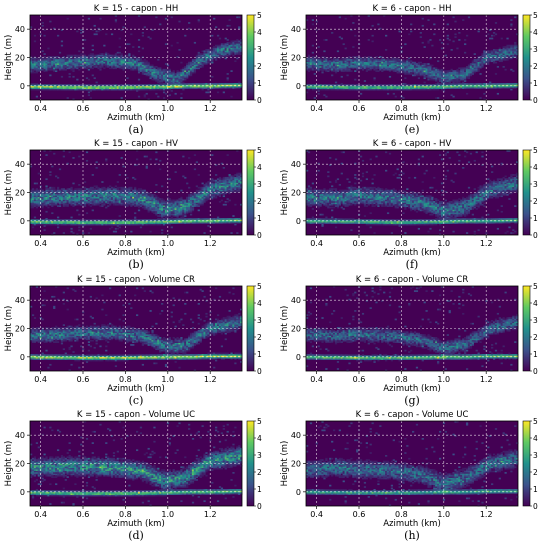  I want to click on colorbar-tick-label: 2, so click(259, 66).